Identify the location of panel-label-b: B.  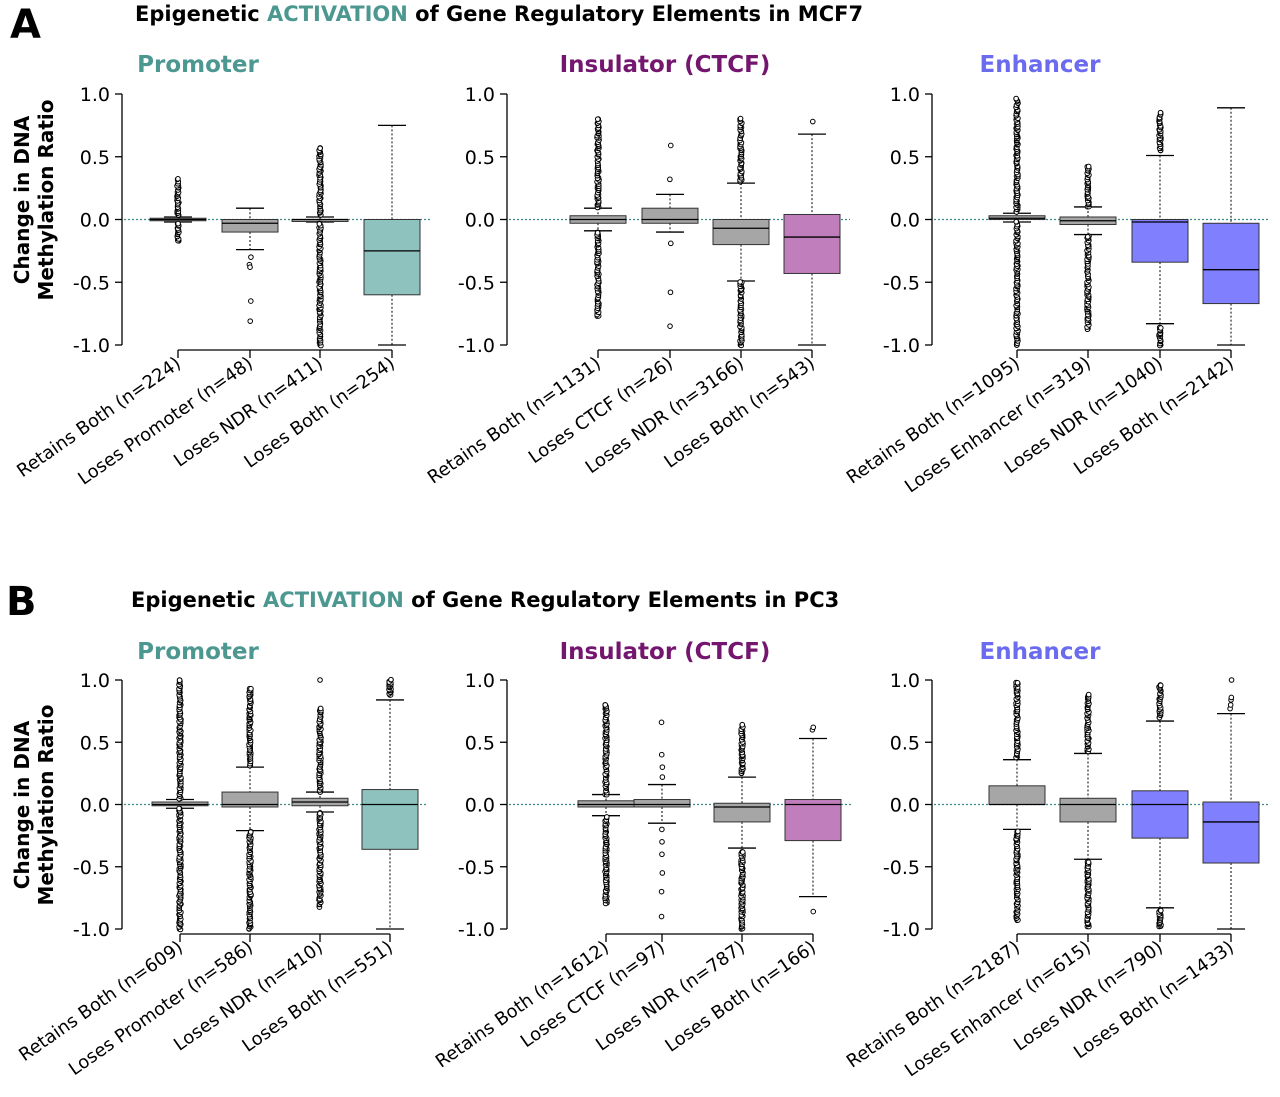
(21, 602).